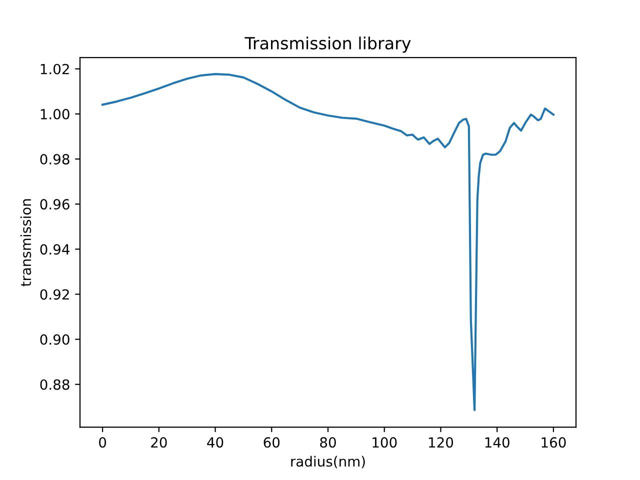 This screenshot has height=480, width=640. What do you see at coordinates (55, 204) in the screenshot?
I see `y-tick-label: 0.96` at bounding box center [55, 204].